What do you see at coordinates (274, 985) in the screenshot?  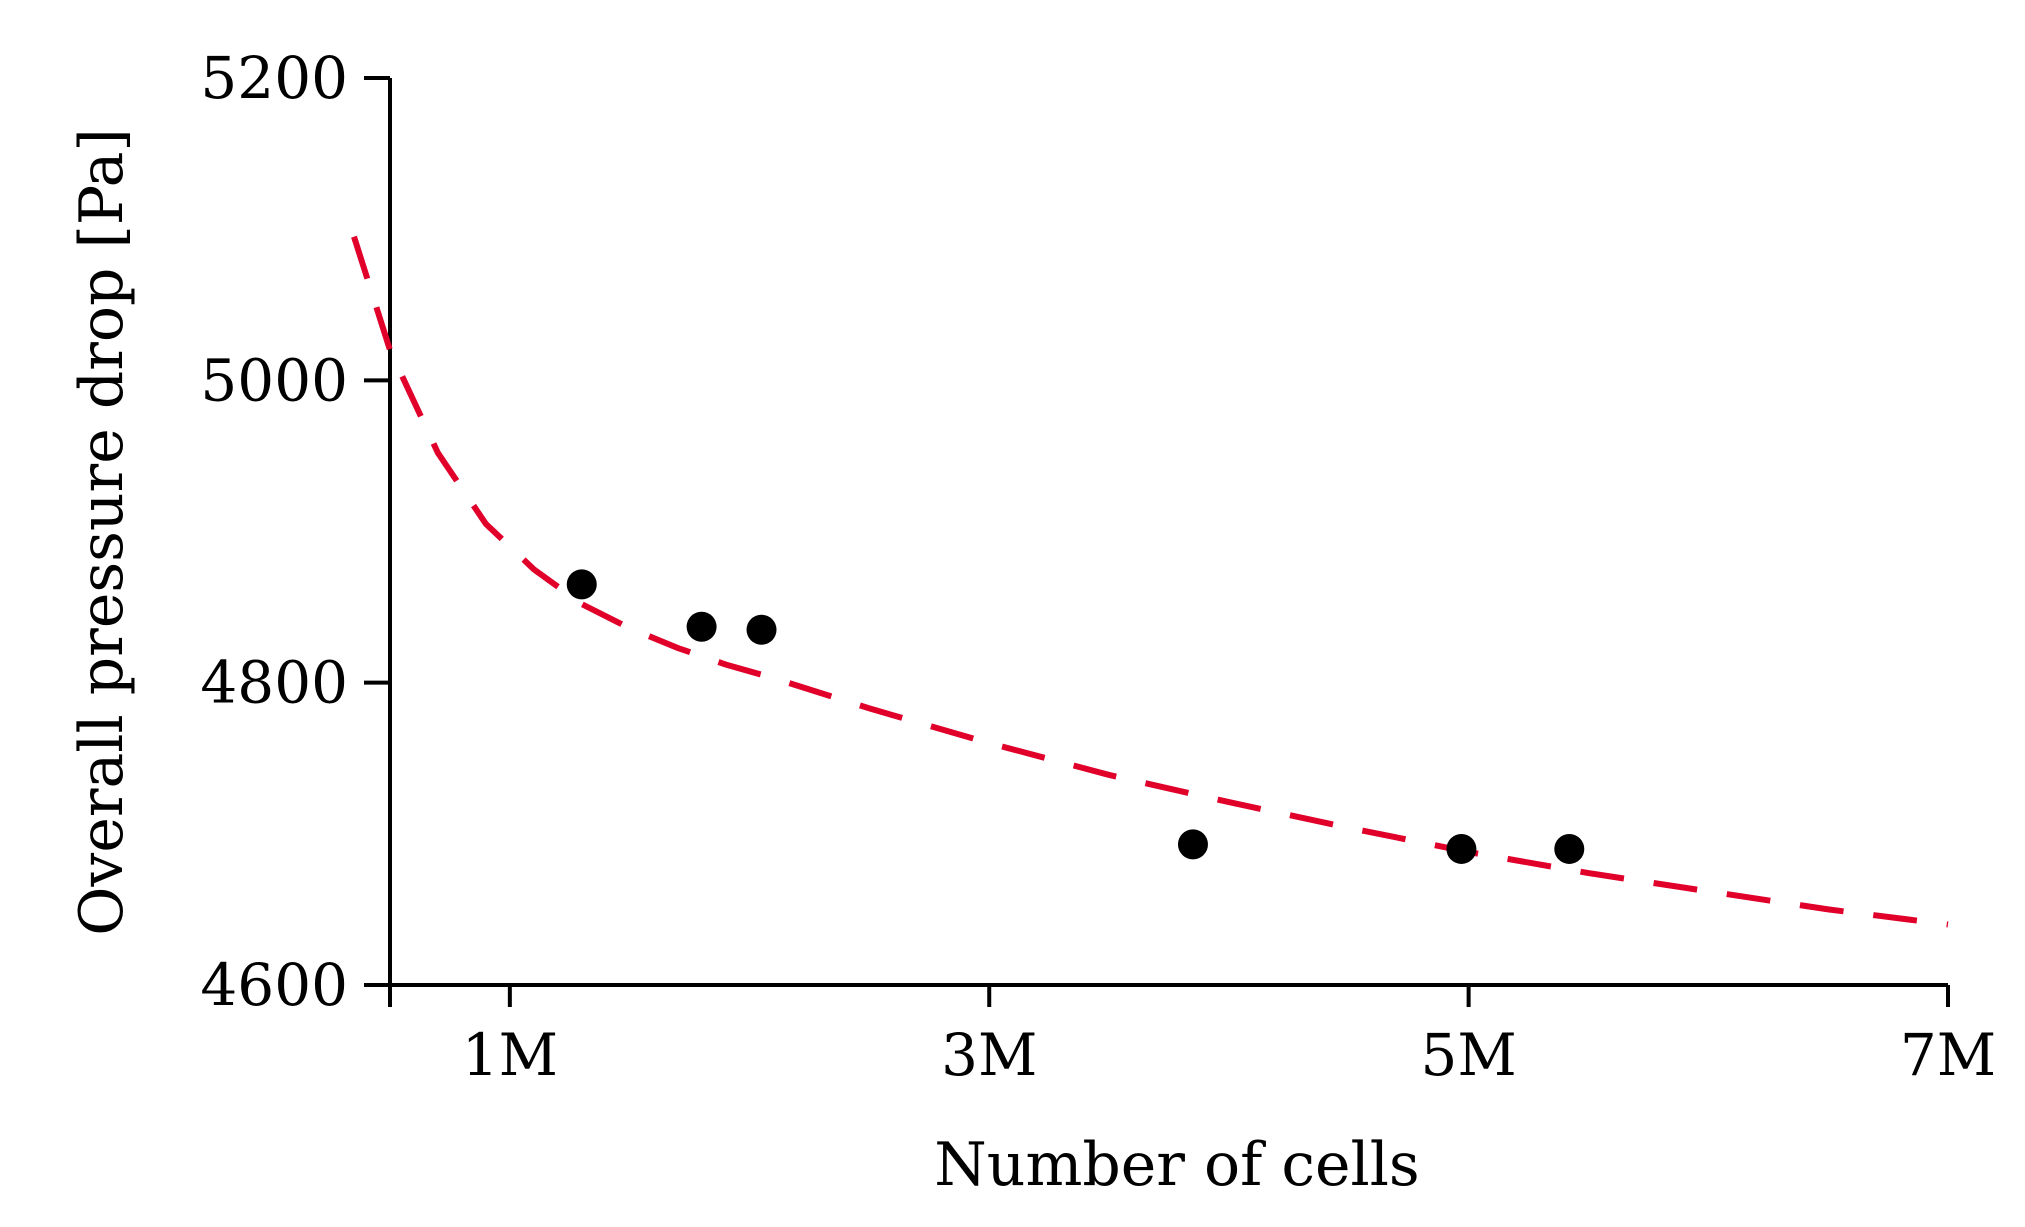 I see `y-tick-label: 4600` at bounding box center [274, 985].